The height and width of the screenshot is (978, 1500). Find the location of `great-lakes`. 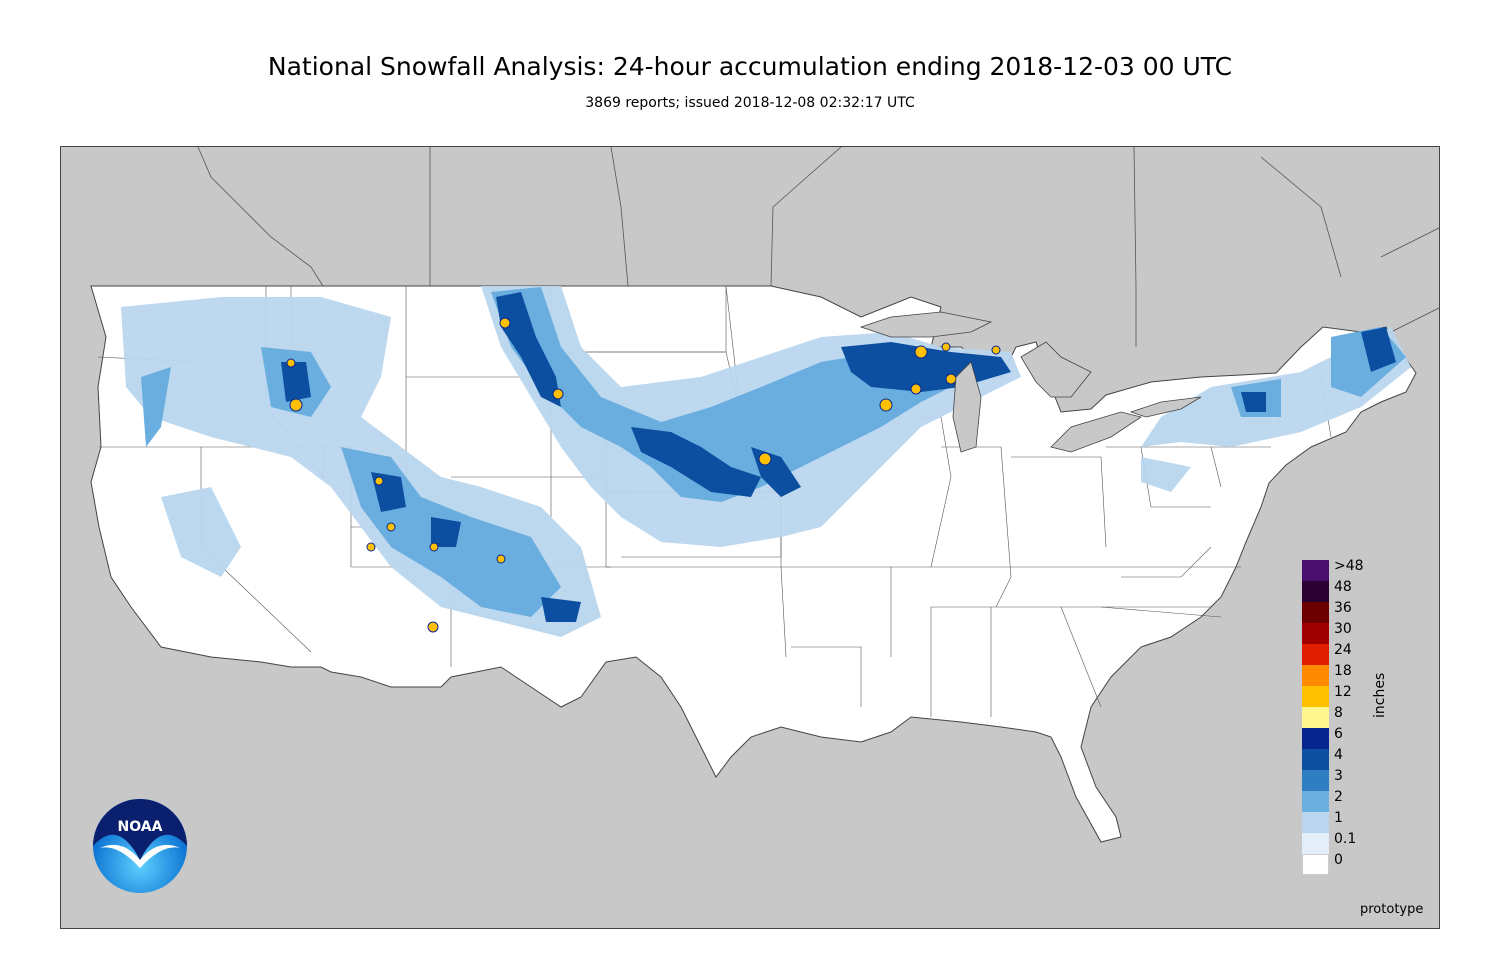

great-lakes is located at coordinates (1030, 382).